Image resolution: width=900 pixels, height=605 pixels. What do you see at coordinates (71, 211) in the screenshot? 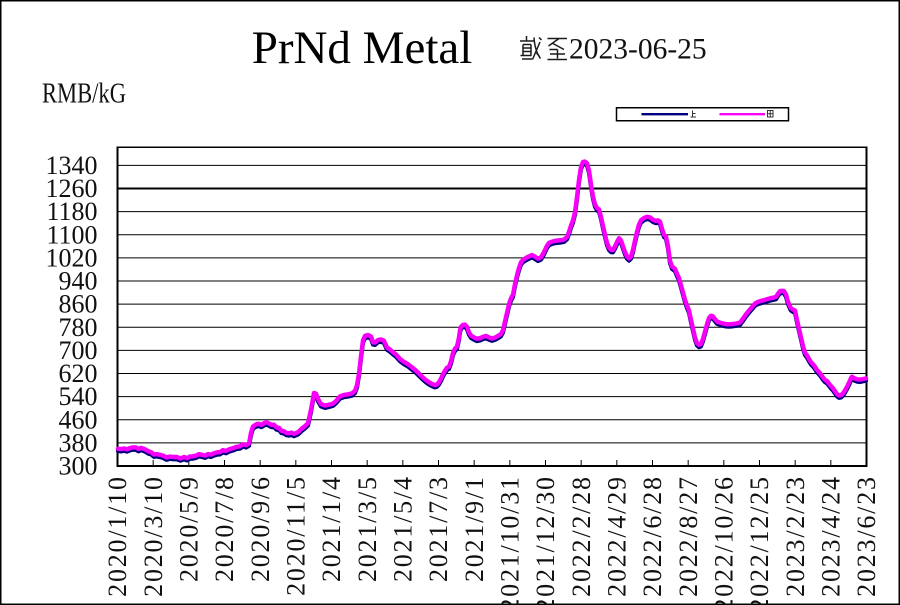
I see `svg-text: 1180` at bounding box center [71, 211].